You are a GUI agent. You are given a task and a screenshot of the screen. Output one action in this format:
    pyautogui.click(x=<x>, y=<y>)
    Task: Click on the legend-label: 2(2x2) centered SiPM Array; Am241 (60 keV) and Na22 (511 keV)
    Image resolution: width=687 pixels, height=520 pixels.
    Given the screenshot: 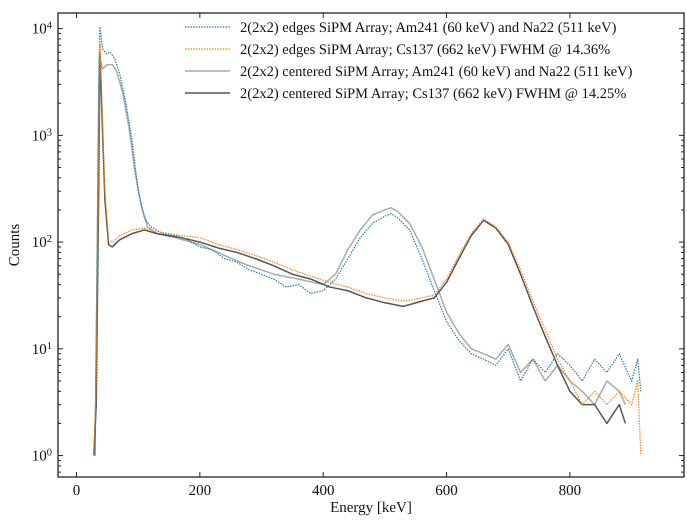 What is the action you would take?
    pyautogui.click(x=436, y=72)
    